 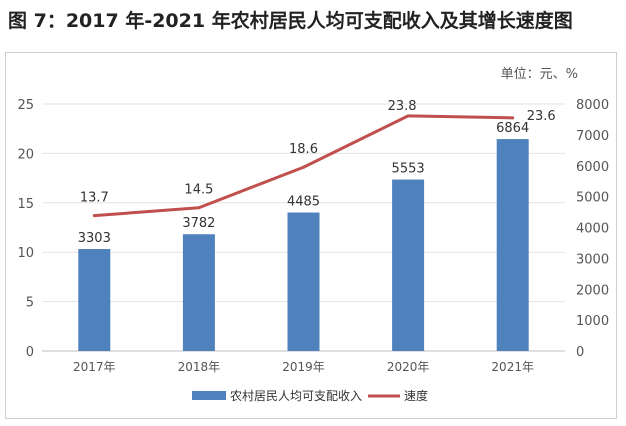 What do you see at coordinates (199, 367) in the screenshot?
I see `category-tick-label: 2018年` at bounding box center [199, 367].